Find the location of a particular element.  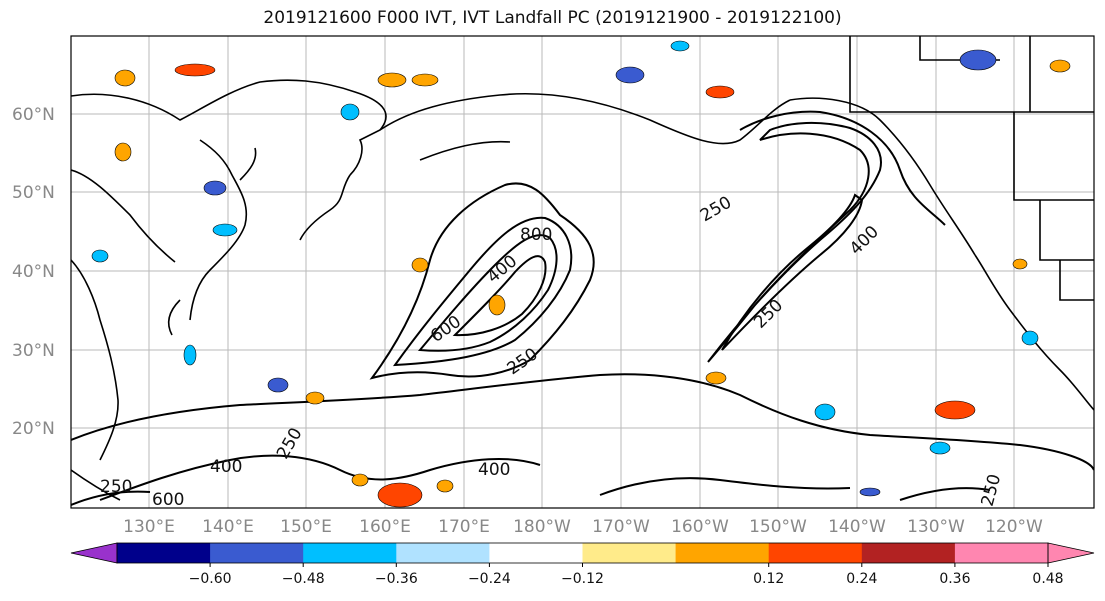

colorbar-tick-label: −0.48 is located at coordinates (303, 579).